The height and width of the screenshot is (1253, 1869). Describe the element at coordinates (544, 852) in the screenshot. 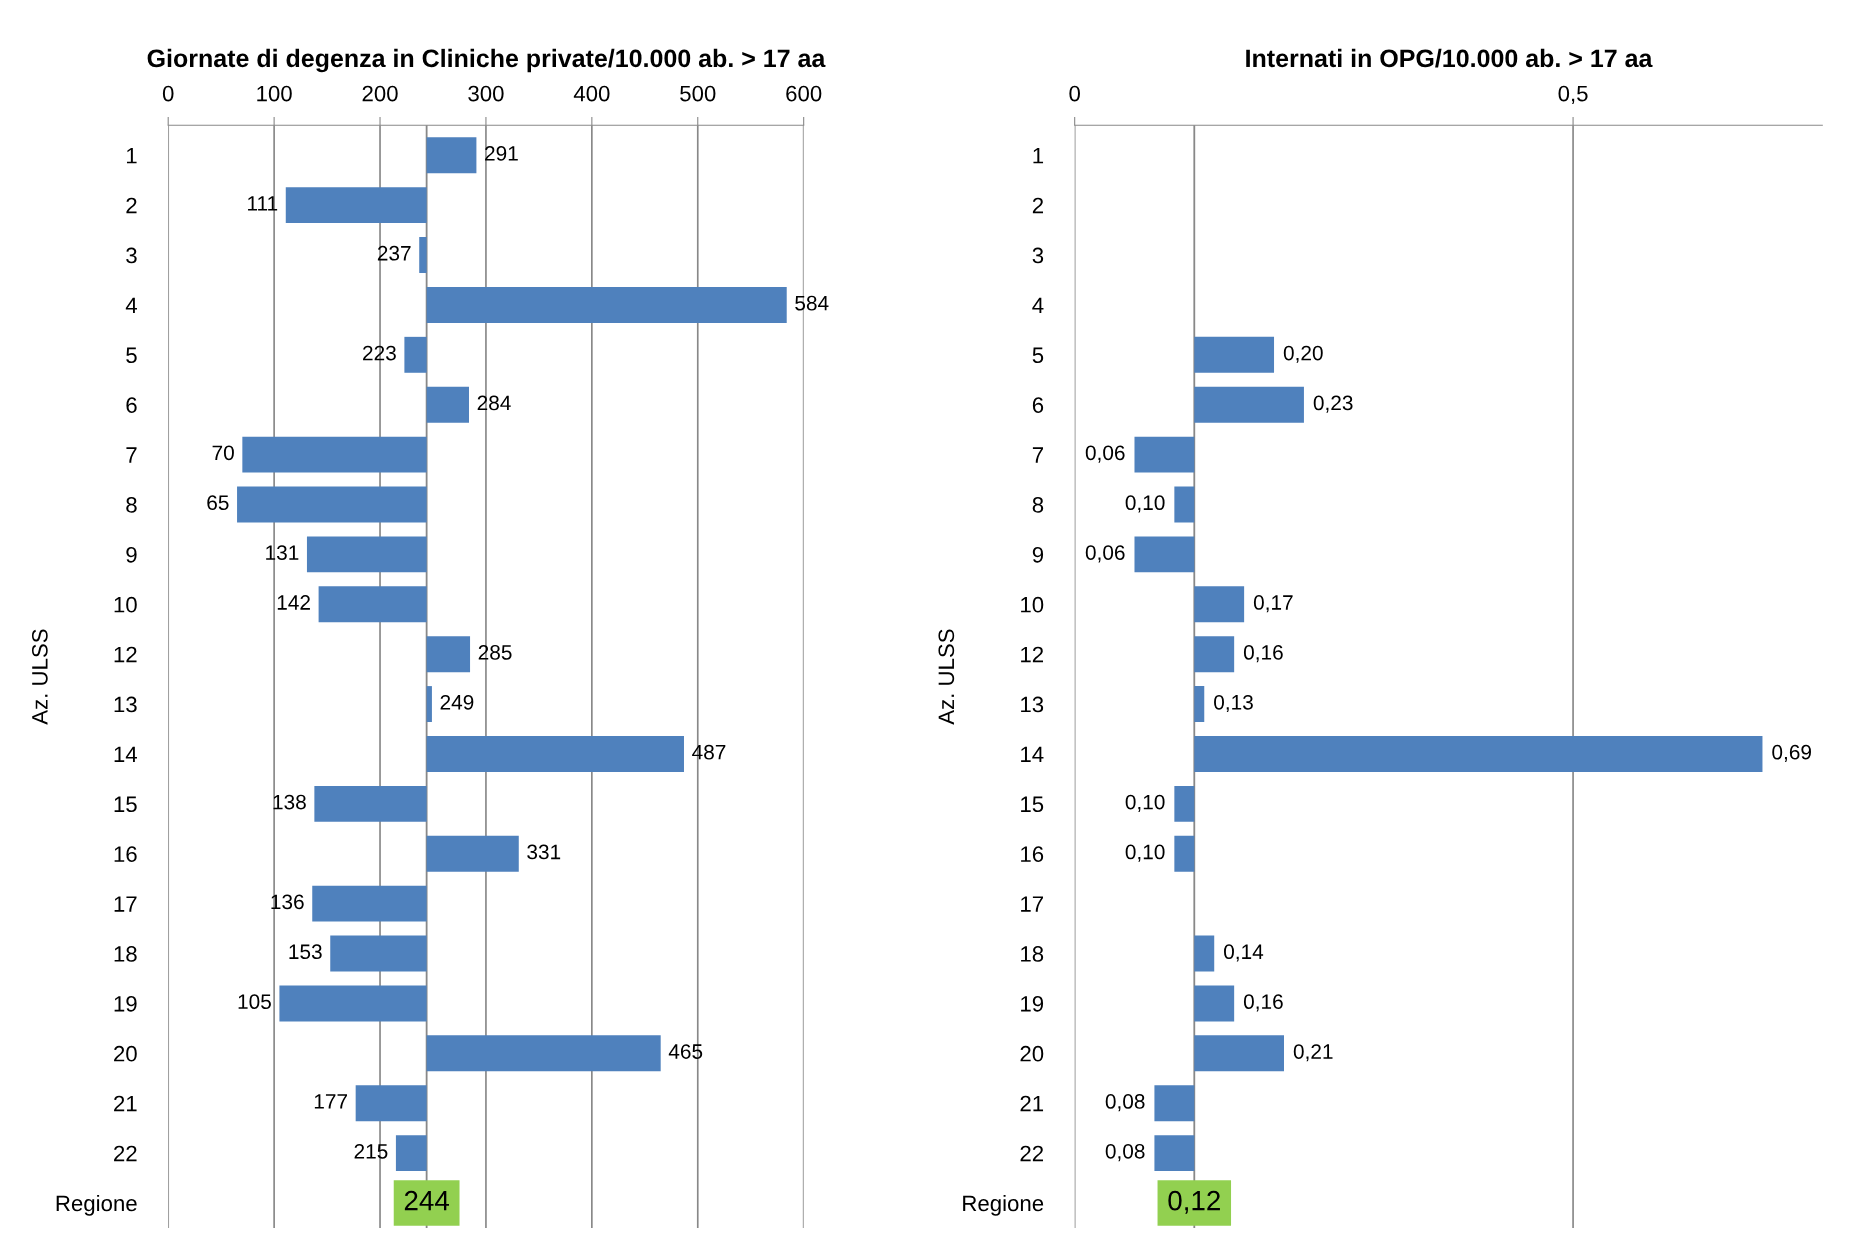

I see `data-label: 331` at that location.